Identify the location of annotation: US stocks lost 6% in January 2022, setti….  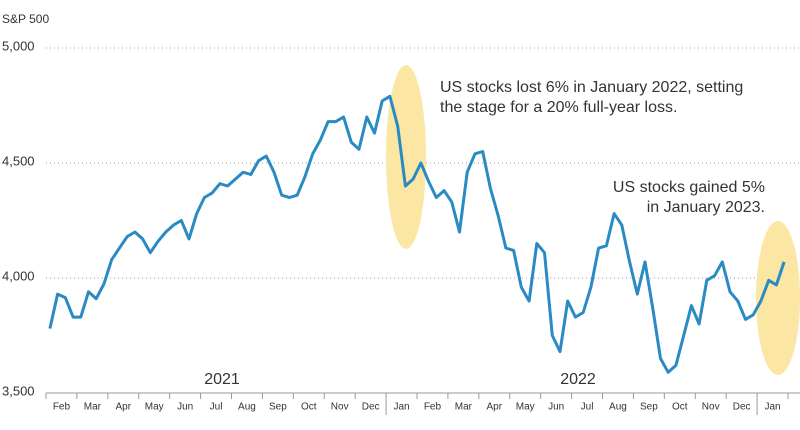
(591, 87).